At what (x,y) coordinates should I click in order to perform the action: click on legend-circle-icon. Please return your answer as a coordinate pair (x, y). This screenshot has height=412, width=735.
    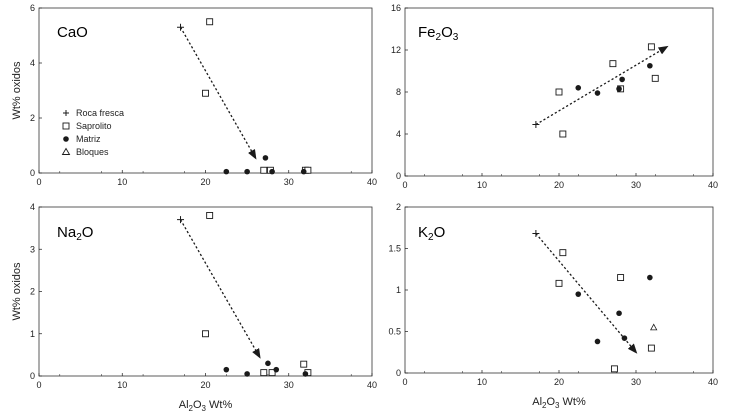
    Looking at the image, I should click on (66, 139).